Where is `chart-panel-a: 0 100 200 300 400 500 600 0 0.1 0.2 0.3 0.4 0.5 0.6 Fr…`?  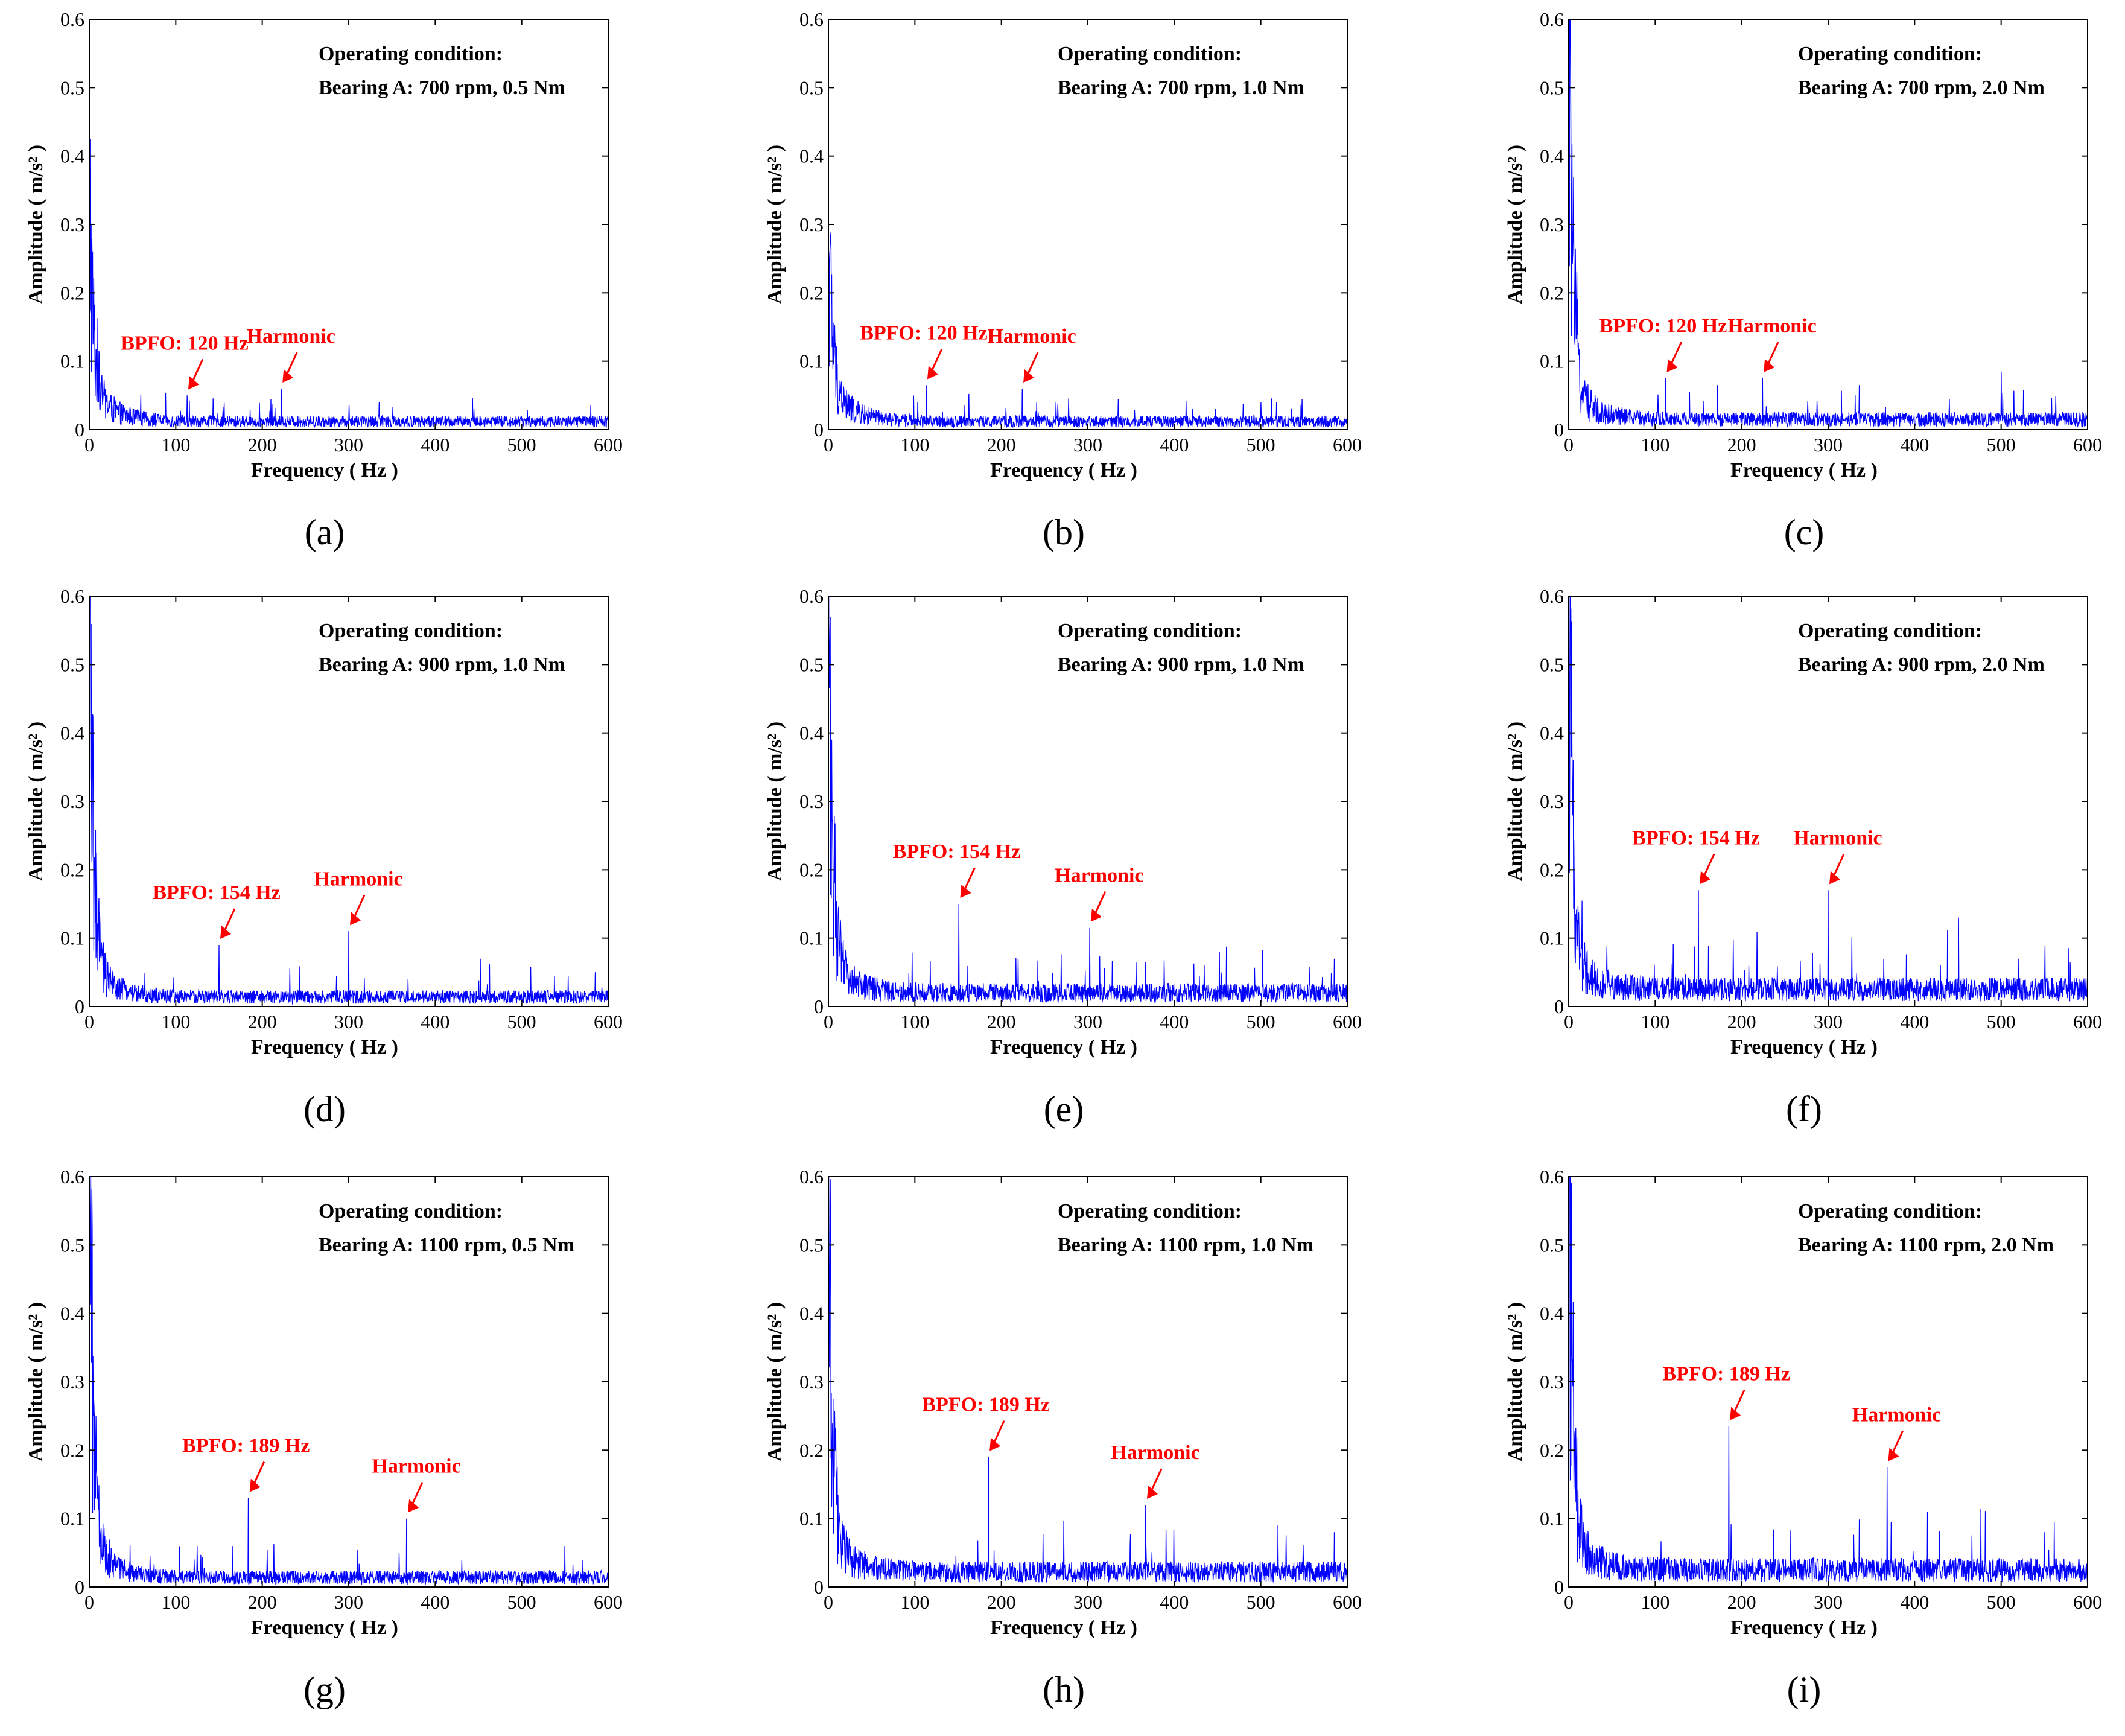 chart-panel-a: 0 100 200 300 400 500 600 0 0.1 0.2 0.3 0.4 0.5 0.6 Fr… is located at coordinates (324, 280).